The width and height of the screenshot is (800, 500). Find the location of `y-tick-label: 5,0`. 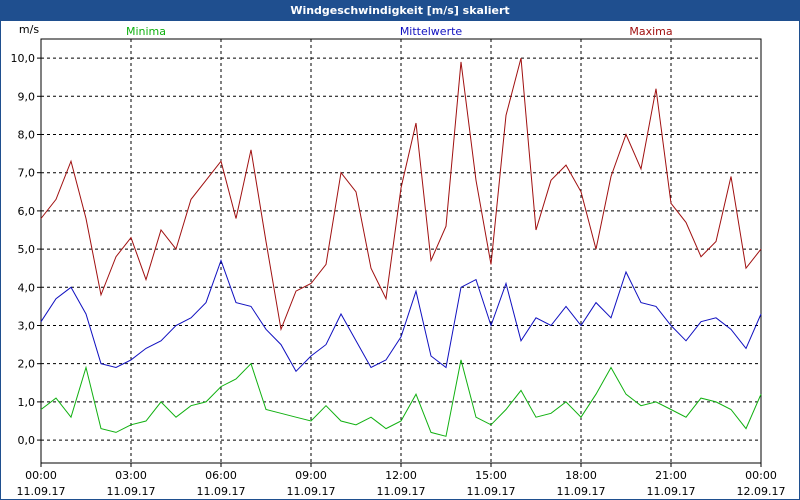

y-tick-label: 5,0 is located at coordinates (27, 249).